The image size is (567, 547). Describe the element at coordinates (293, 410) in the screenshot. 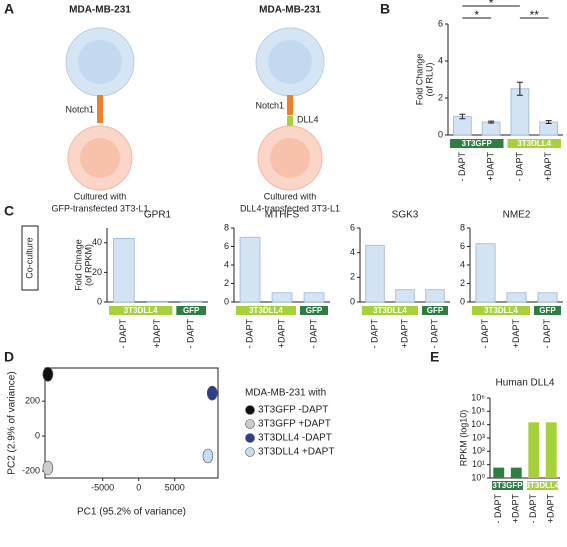

I see `legend-label: 3T3GFP -DAPT` at that location.